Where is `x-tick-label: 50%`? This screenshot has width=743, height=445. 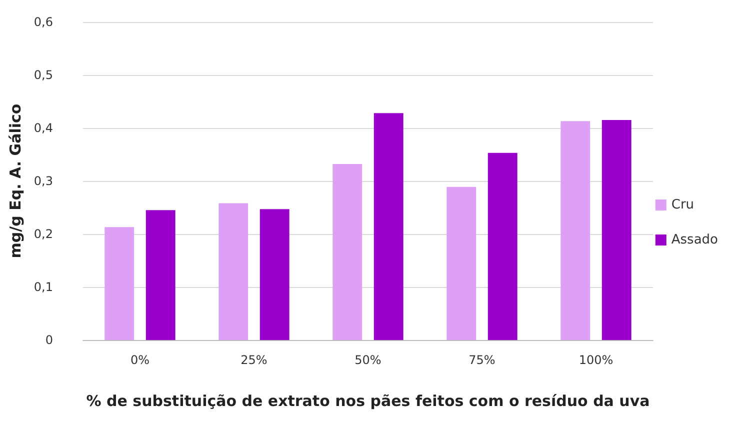 x-tick-label: 50% is located at coordinates (368, 360).